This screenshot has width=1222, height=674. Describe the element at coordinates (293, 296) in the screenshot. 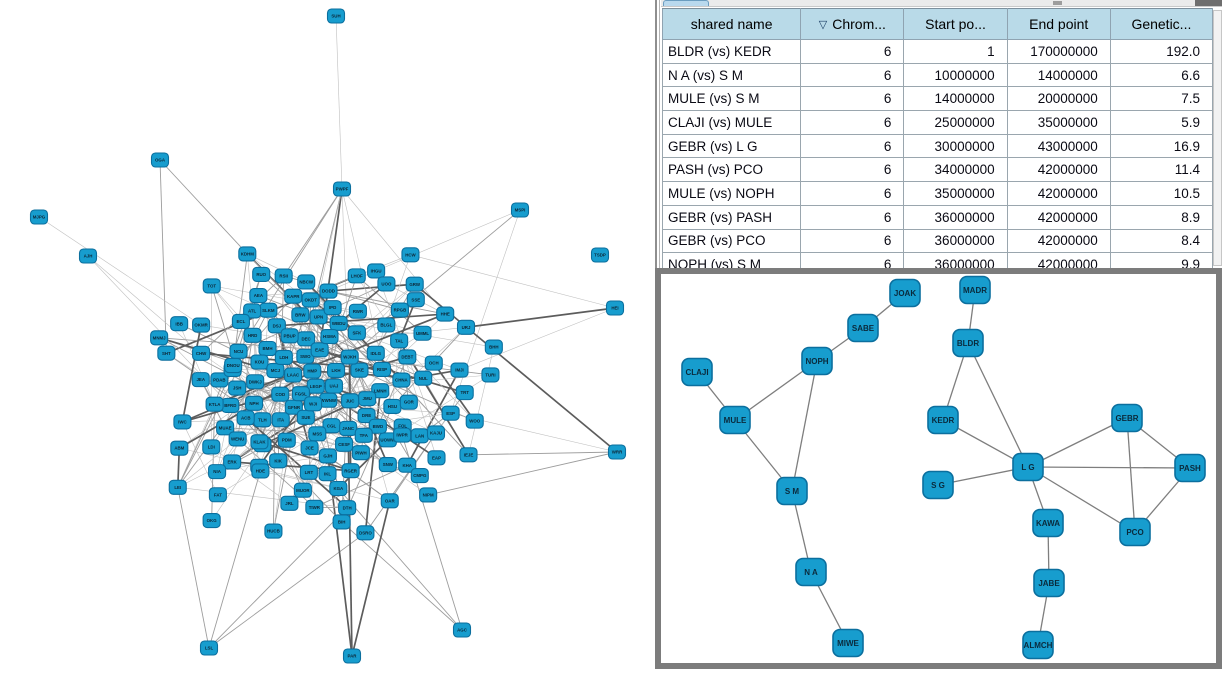

I see `overview-node: KAPR` at that location.